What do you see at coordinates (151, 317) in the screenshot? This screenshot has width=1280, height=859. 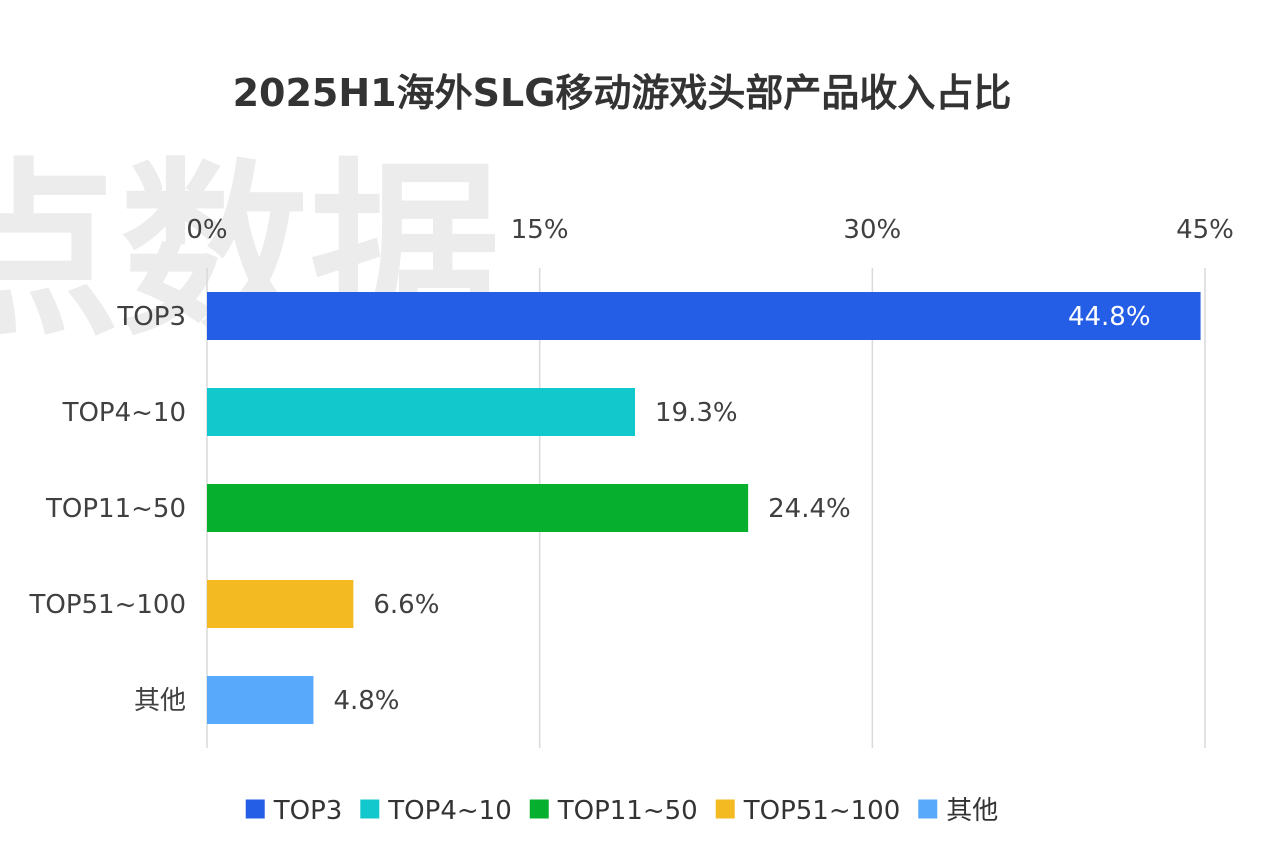 I see `category-label: TOP3` at bounding box center [151, 317].